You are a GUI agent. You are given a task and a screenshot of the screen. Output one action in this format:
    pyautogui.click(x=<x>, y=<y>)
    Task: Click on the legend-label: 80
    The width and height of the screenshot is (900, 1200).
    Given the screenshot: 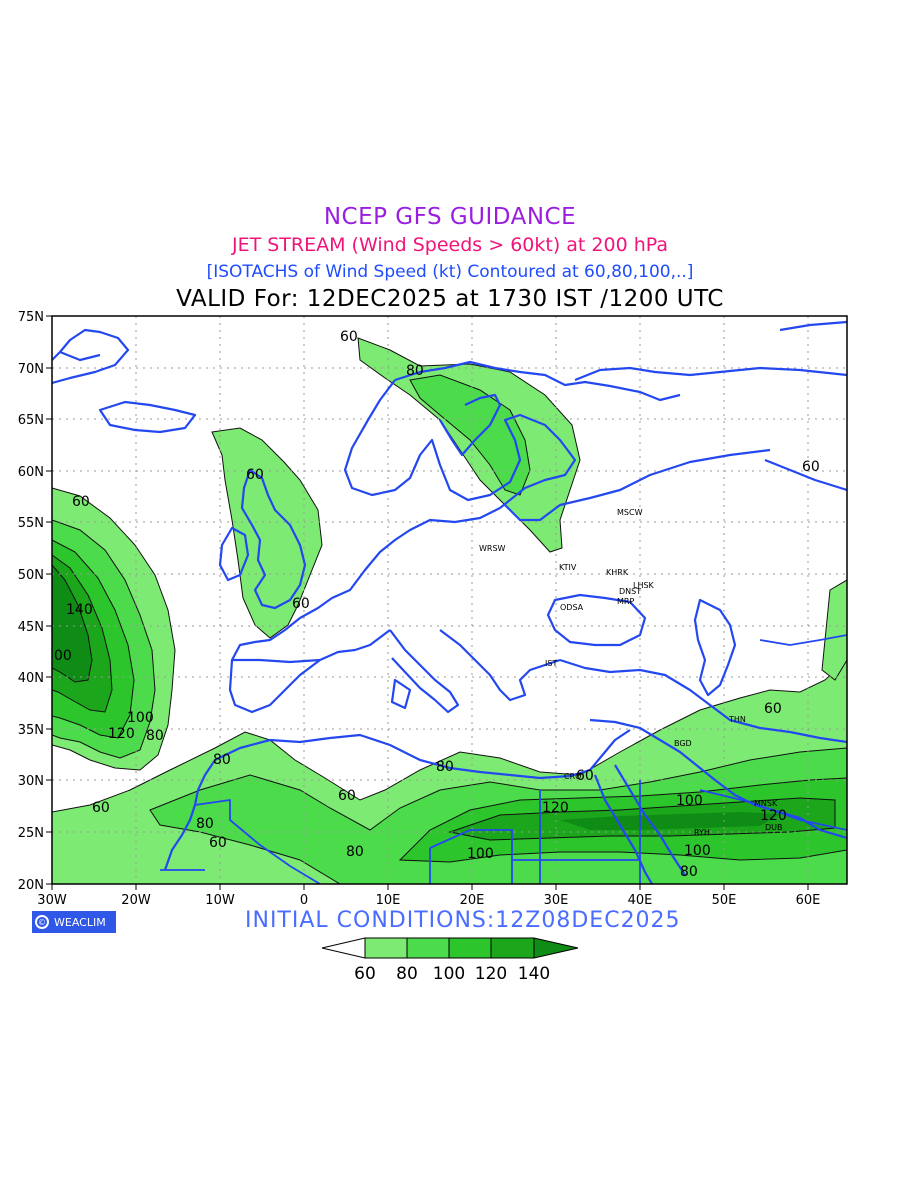 What is the action you would take?
    pyautogui.click(x=407, y=974)
    